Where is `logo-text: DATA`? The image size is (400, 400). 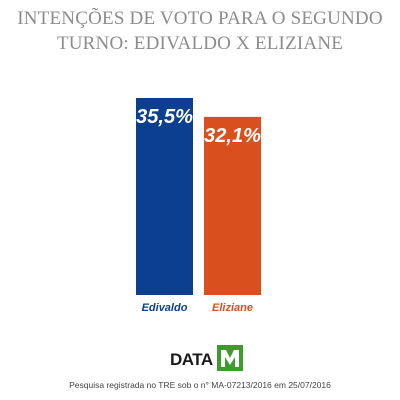
logo-text: DATA is located at coordinates (191, 359).